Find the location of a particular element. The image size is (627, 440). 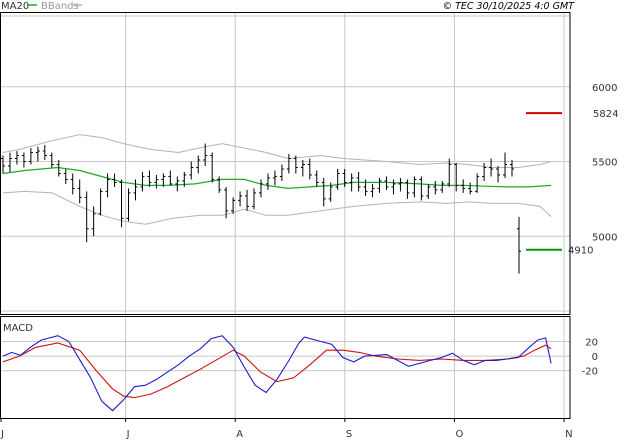

macd-axis: 20 0 -20 is located at coordinates (590, 358).